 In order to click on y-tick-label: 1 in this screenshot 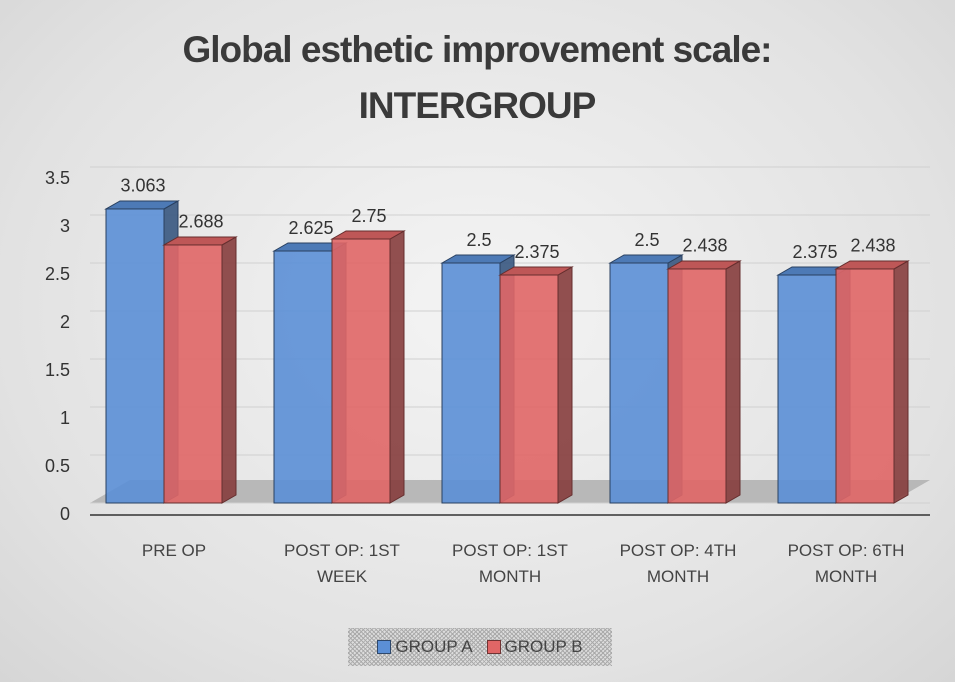, I will do `click(65, 418)`.